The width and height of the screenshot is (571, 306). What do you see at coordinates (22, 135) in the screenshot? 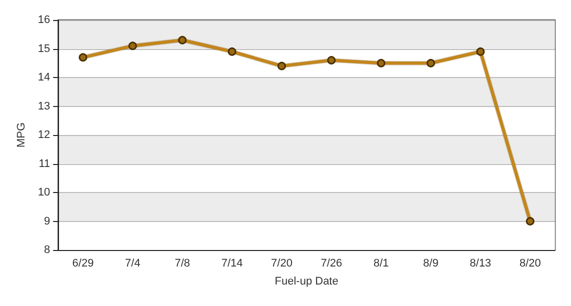
I see `y-axis-title: MPG` at bounding box center [22, 135].